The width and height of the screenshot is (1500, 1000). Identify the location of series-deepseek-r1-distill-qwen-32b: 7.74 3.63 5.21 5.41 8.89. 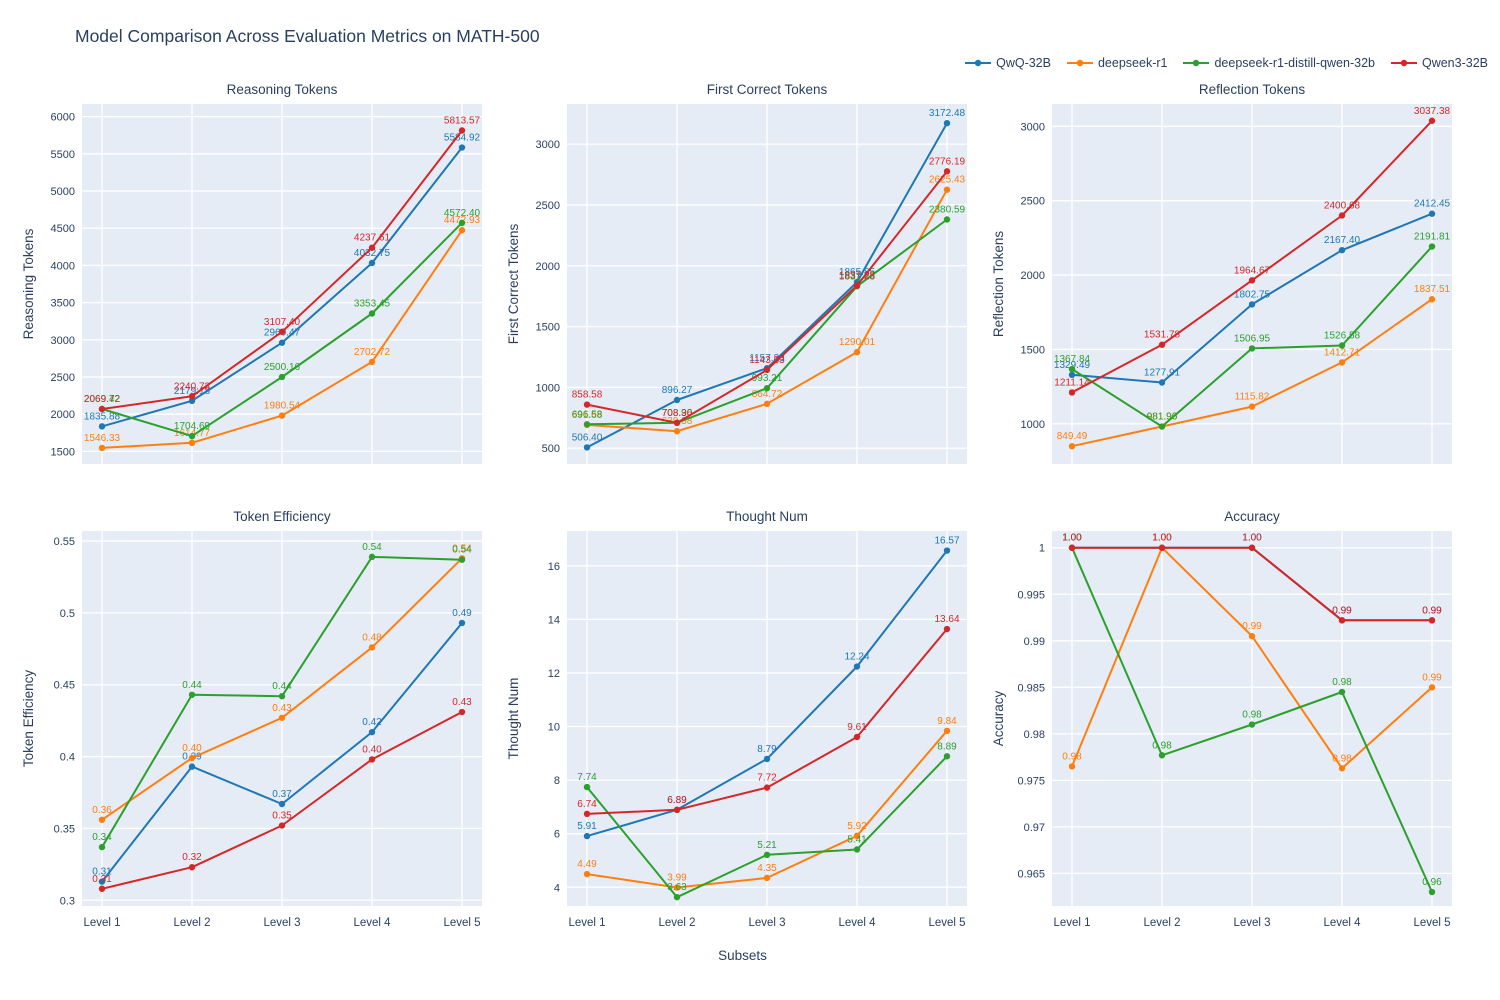
(767, 821).